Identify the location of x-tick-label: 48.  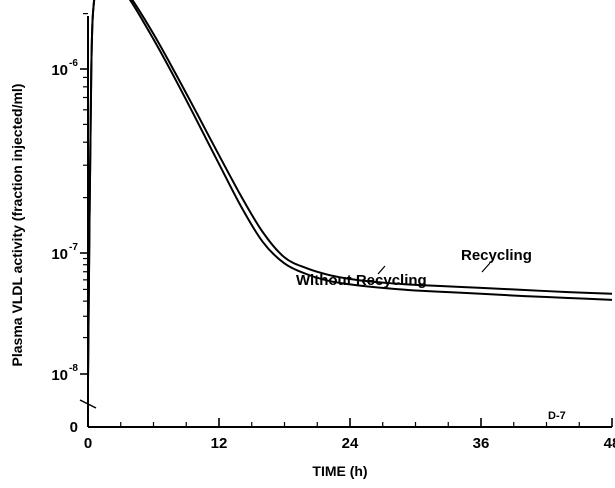
(609, 443).